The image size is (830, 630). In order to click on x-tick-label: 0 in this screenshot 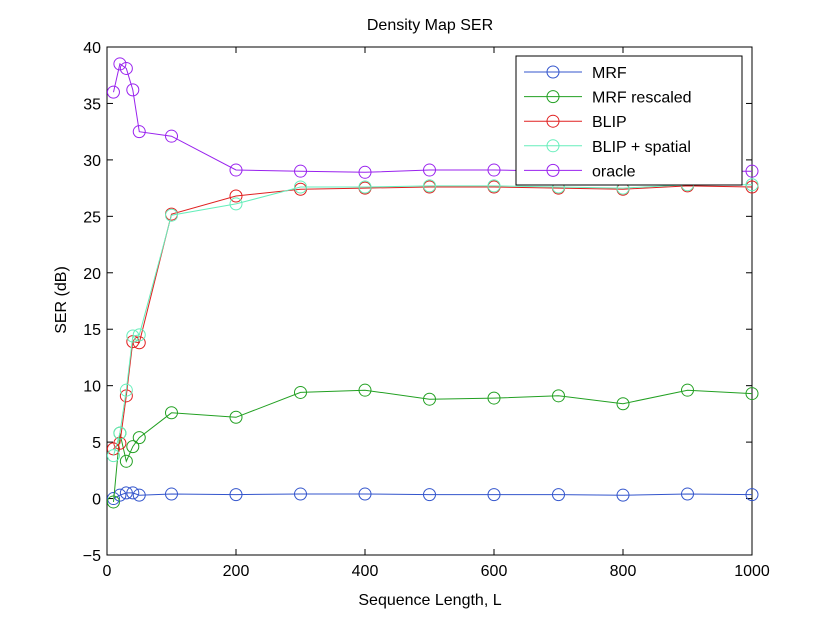, I will do `click(107, 571)`.